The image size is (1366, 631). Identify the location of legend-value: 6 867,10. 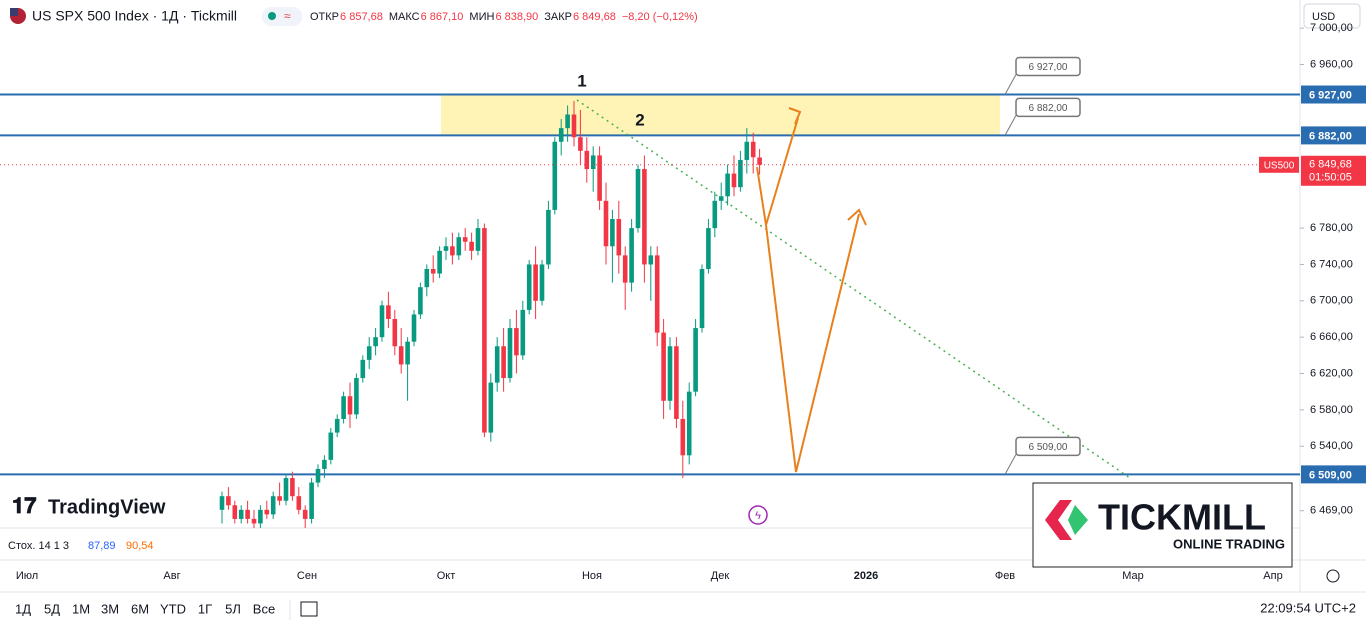
(442, 17).